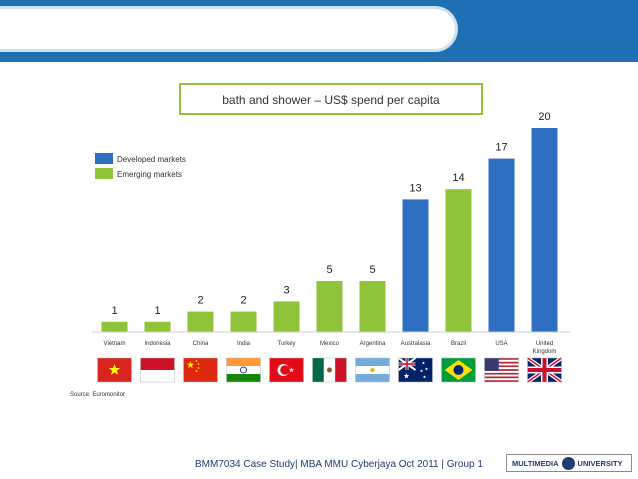 This screenshot has width=638, height=479. What do you see at coordinates (501, 370) in the screenshot?
I see `usa-flag-icon` at bounding box center [501, 370].